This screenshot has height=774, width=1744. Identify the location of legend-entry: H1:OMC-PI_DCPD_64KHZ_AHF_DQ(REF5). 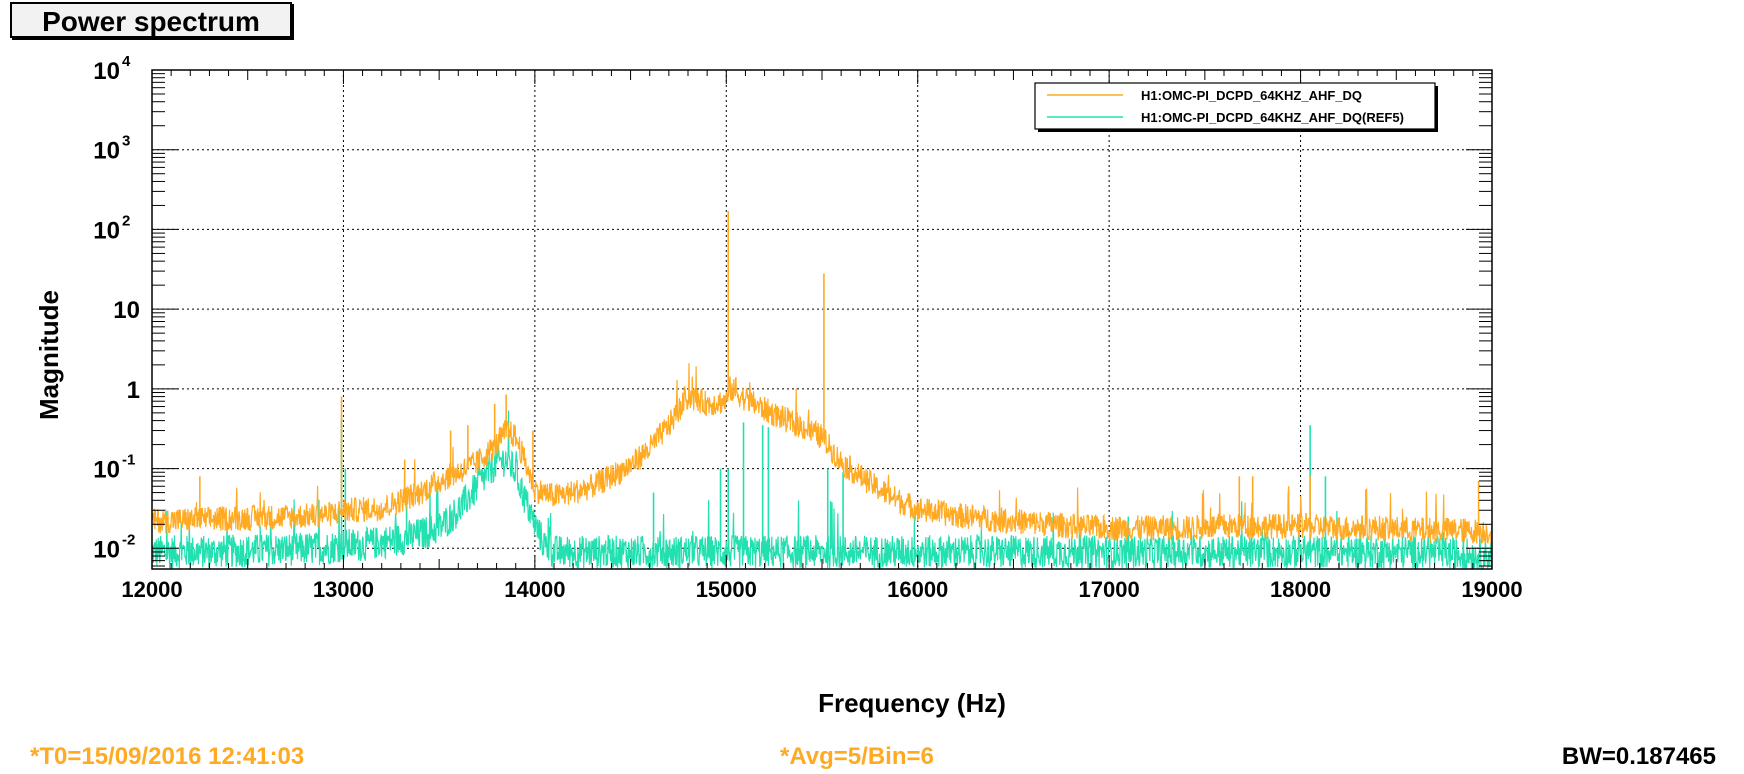
(1272, 117).